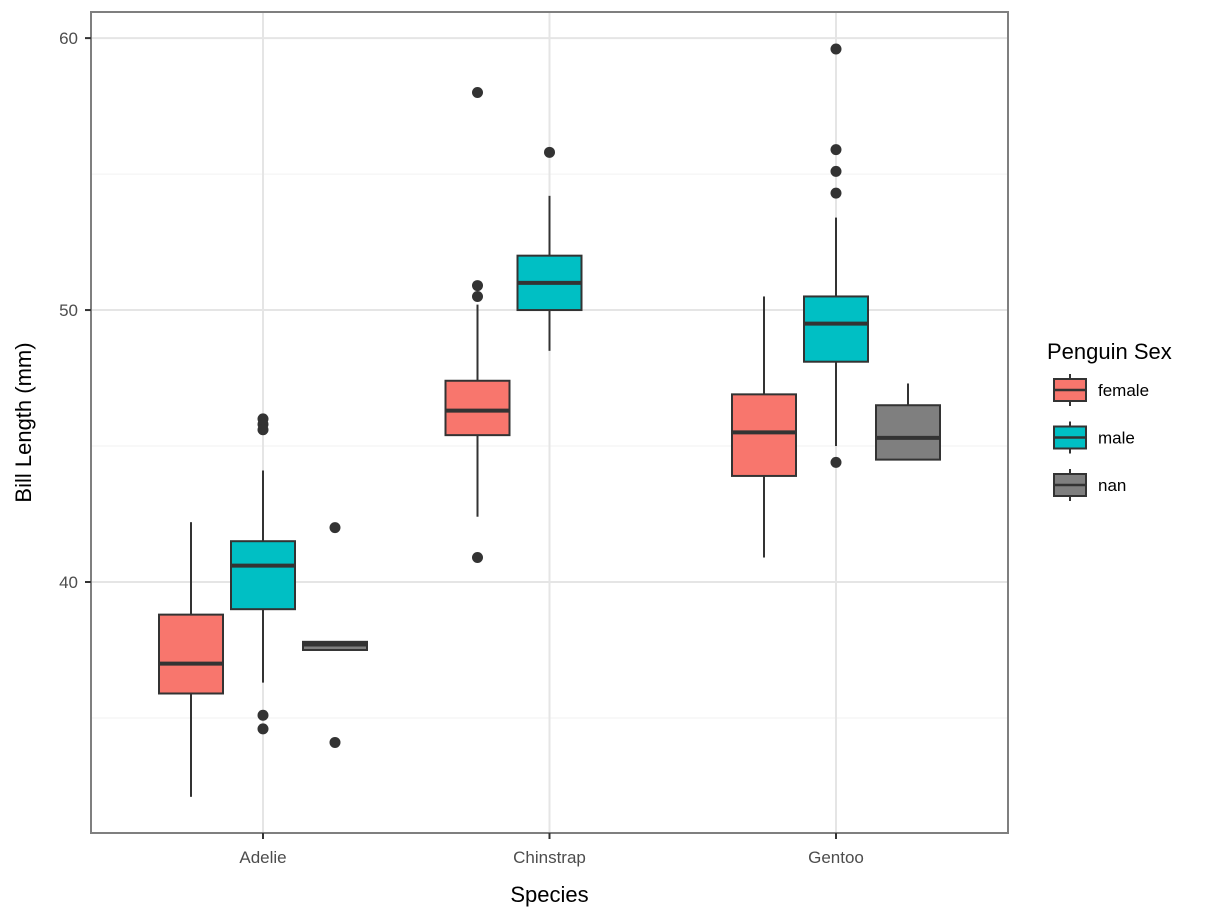  What do you see at coordinates (1089, 485) in the screenshot?
I see `legend-item-nan: nan` at bounding box center [1089, 485].